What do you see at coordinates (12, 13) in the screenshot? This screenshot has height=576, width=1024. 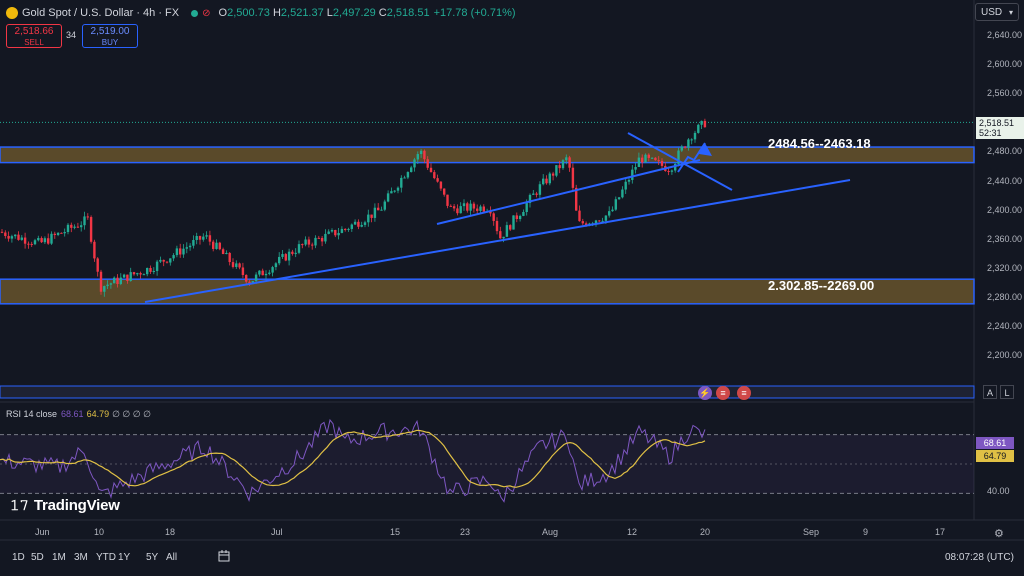 I see `gold-coin-icon` at bounding box center [12, 13].